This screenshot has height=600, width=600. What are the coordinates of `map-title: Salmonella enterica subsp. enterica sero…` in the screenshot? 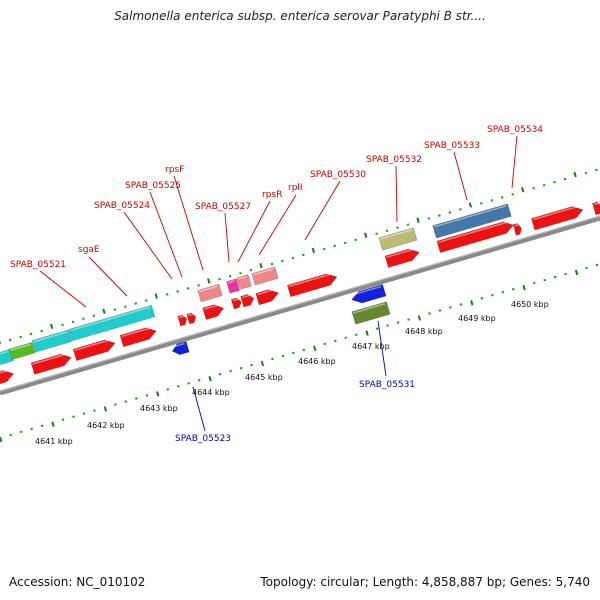 It's located at (300, 16).